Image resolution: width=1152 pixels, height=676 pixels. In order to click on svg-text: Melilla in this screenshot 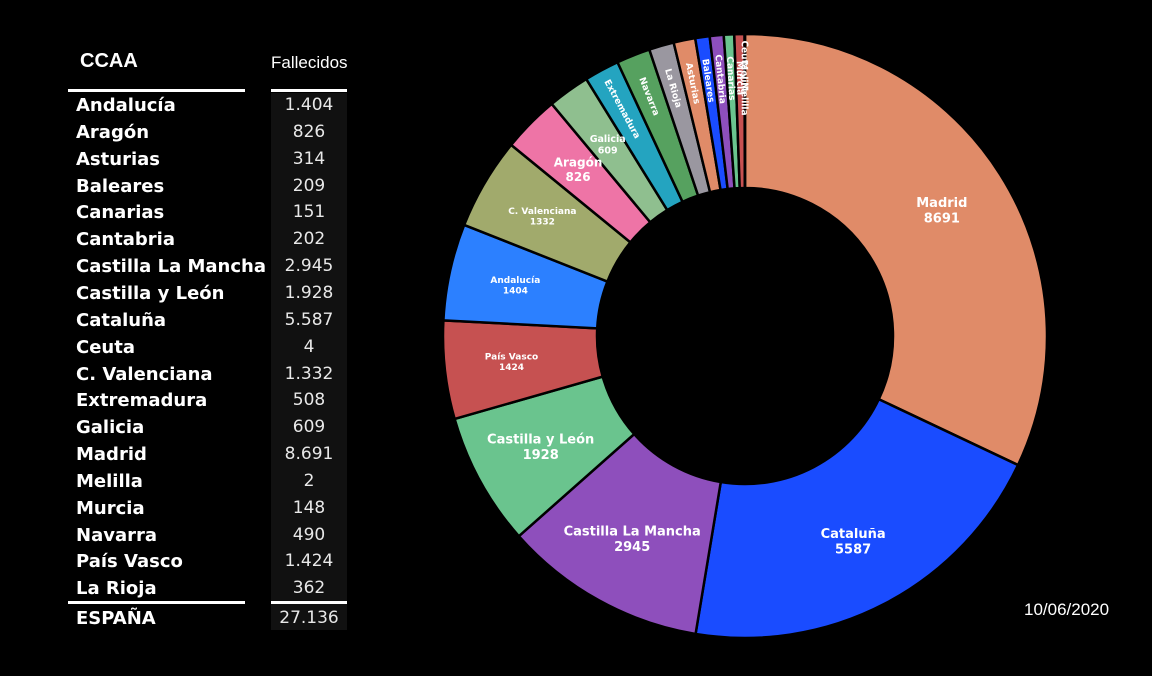, I will do `click(744, 77)`.